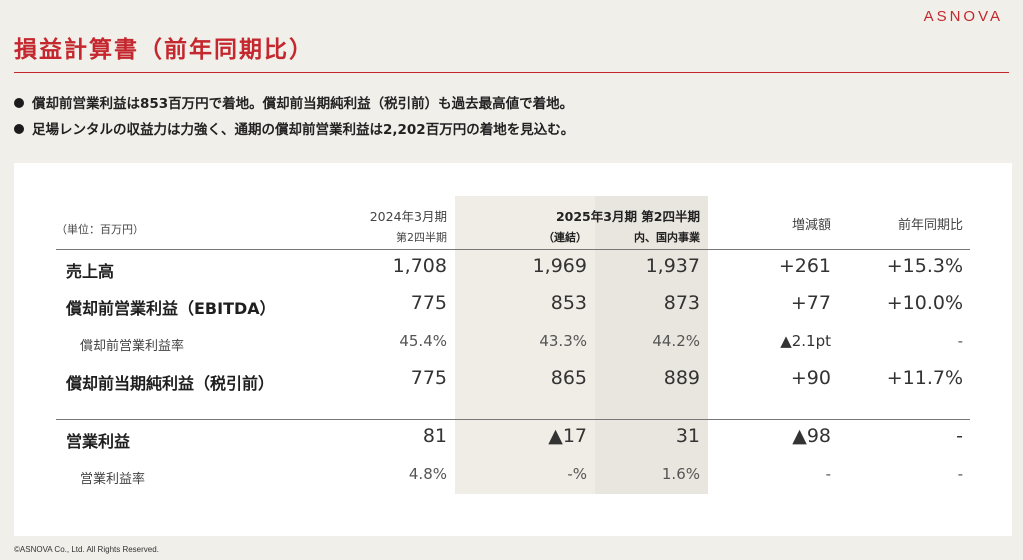 The height and width of the screenshot is (560, 1023). What do you see at coordinates (924, 378) in the screenshot?
I see `cell-yoy: +11.7%` at bounding box center [924, 378].